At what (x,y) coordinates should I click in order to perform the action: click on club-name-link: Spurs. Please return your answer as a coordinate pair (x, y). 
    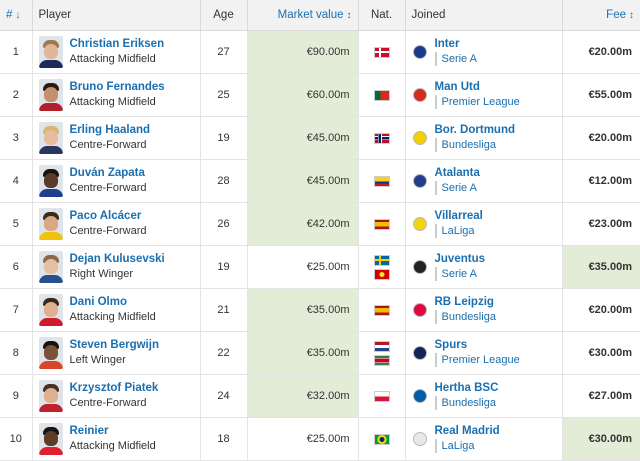
    Looking at the image, I should click on (451, 345).